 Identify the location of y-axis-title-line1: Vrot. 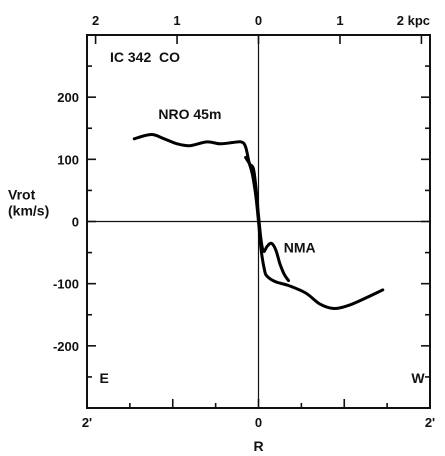
(22, 195).